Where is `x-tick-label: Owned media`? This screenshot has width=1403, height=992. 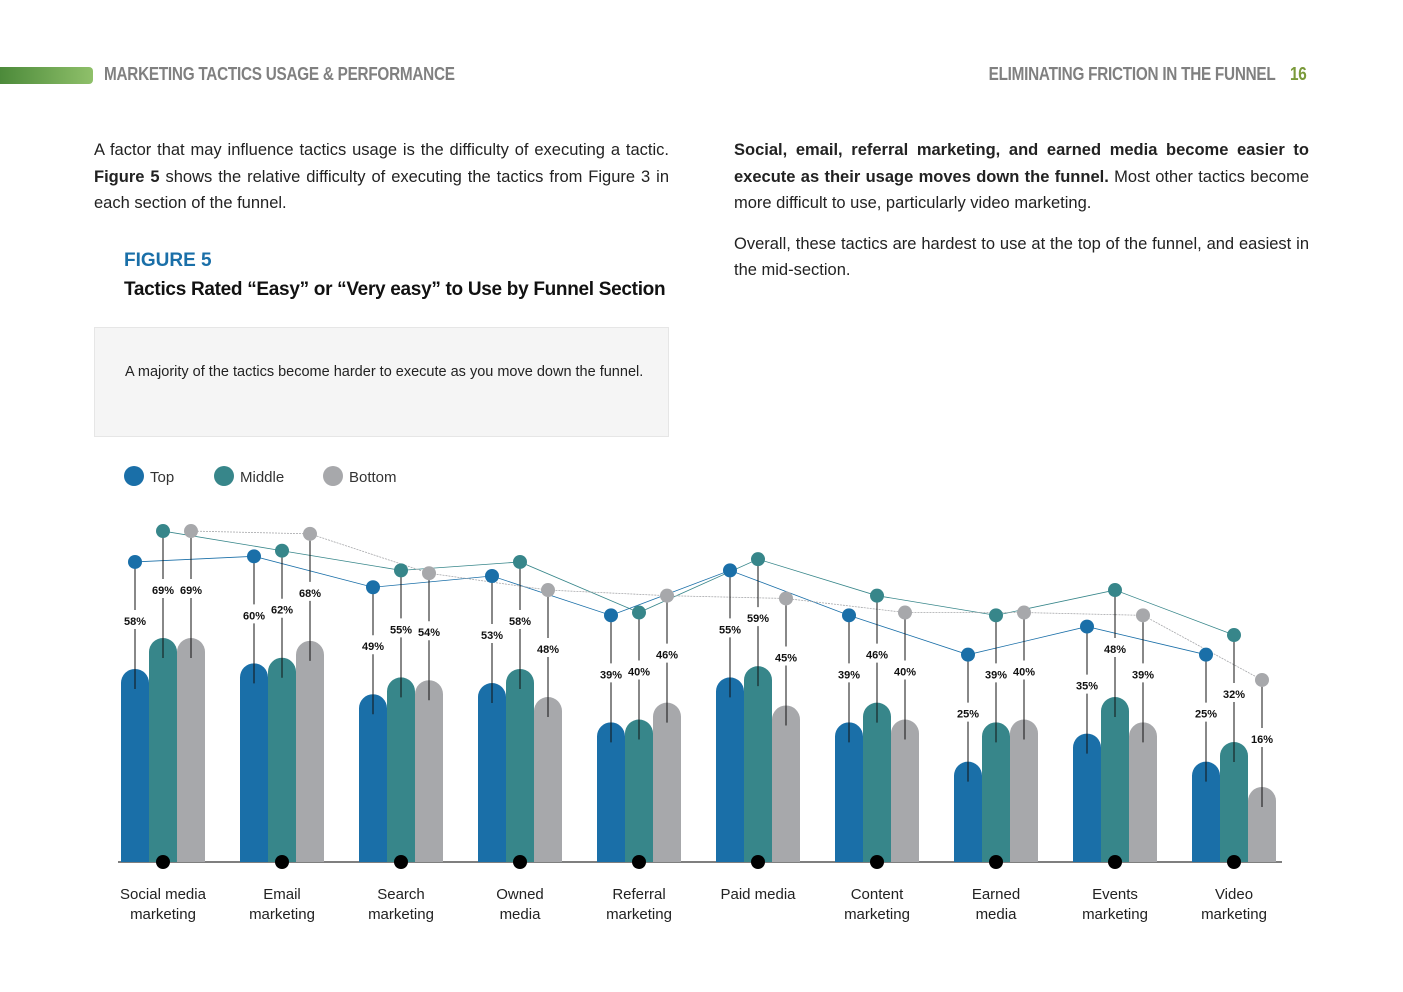
x-tick-label: Owned media is located at coordinates (520, 904).